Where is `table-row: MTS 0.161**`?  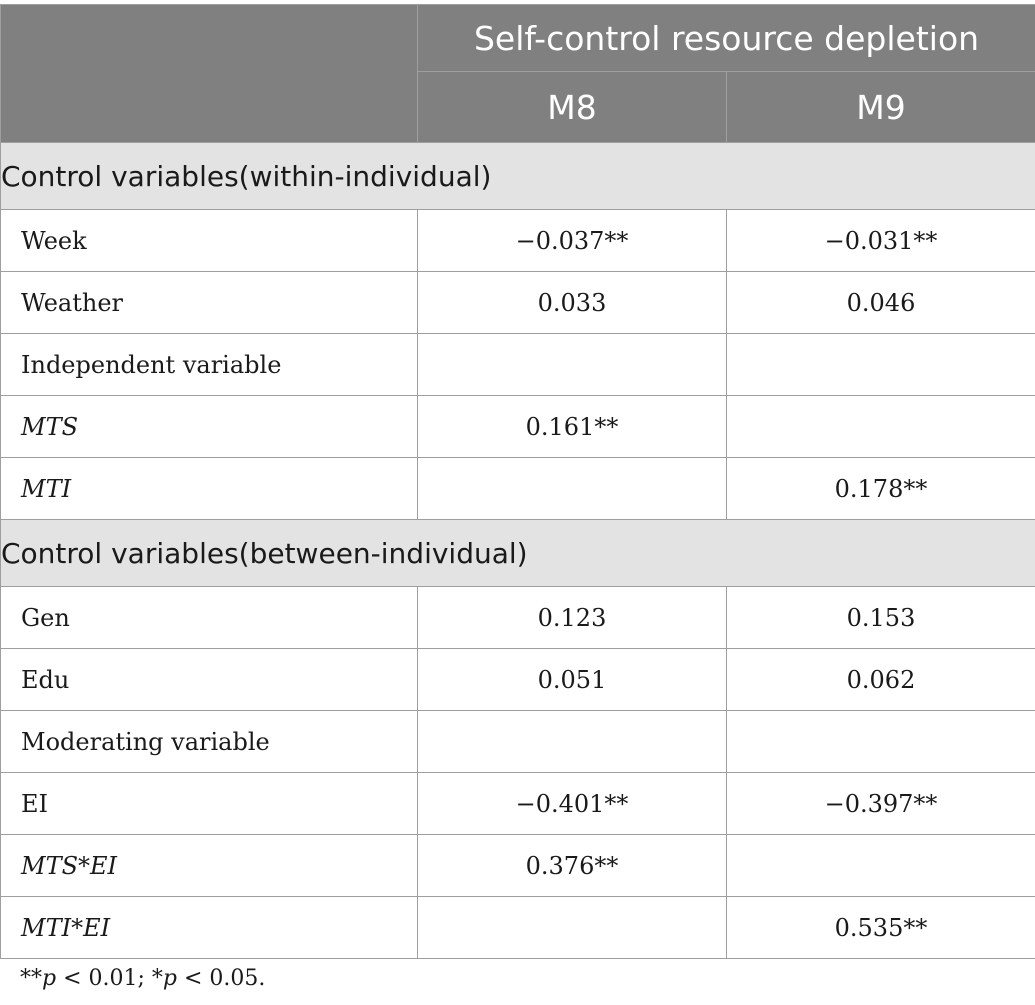 table-row: MTS 0.161** is located at coordinates (517, 426).